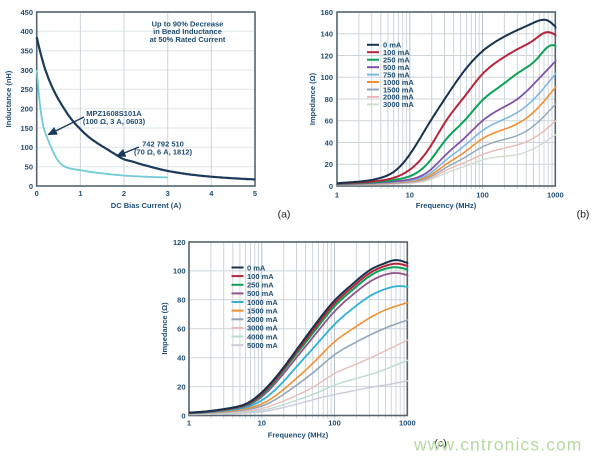 Image resolution: width=600 pixels, height=462 pixels. I want to click on svg-text: 150, so click(26, 128).